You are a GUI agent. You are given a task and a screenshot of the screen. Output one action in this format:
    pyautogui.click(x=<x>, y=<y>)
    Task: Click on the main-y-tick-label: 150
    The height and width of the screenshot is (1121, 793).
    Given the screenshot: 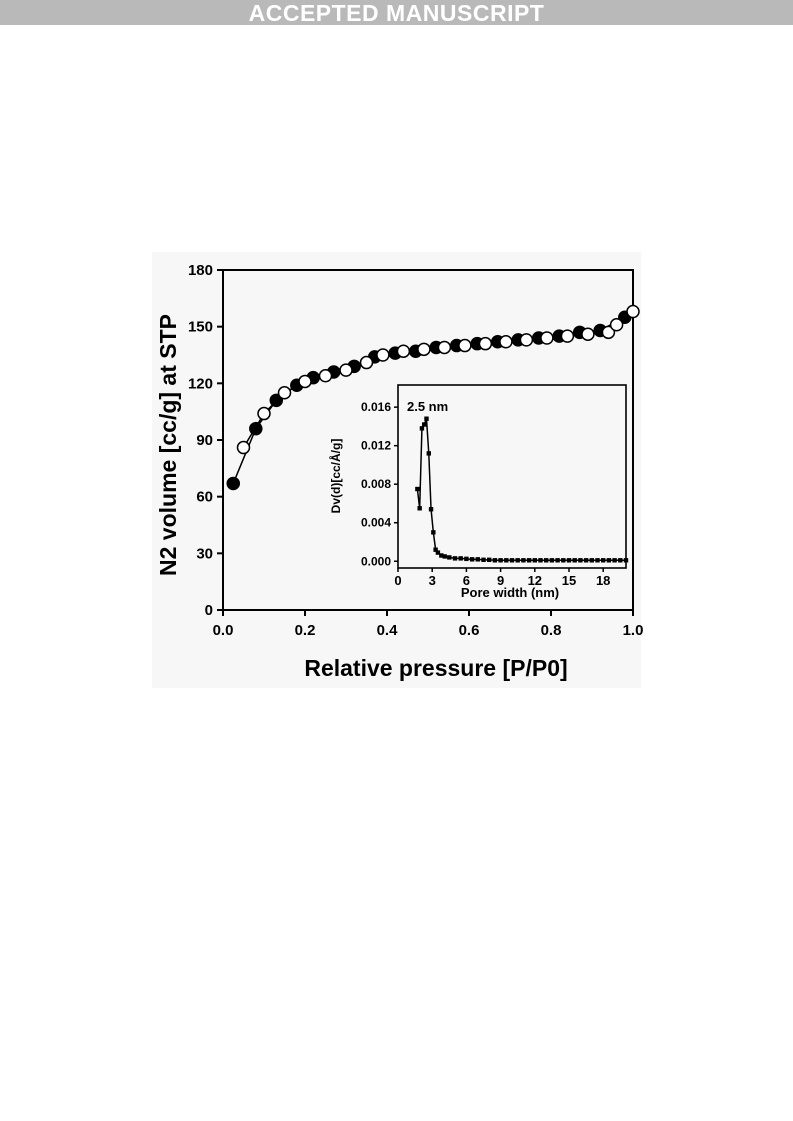 What is the action you would take?
    pyautogui.click(x=200, y=327)
    